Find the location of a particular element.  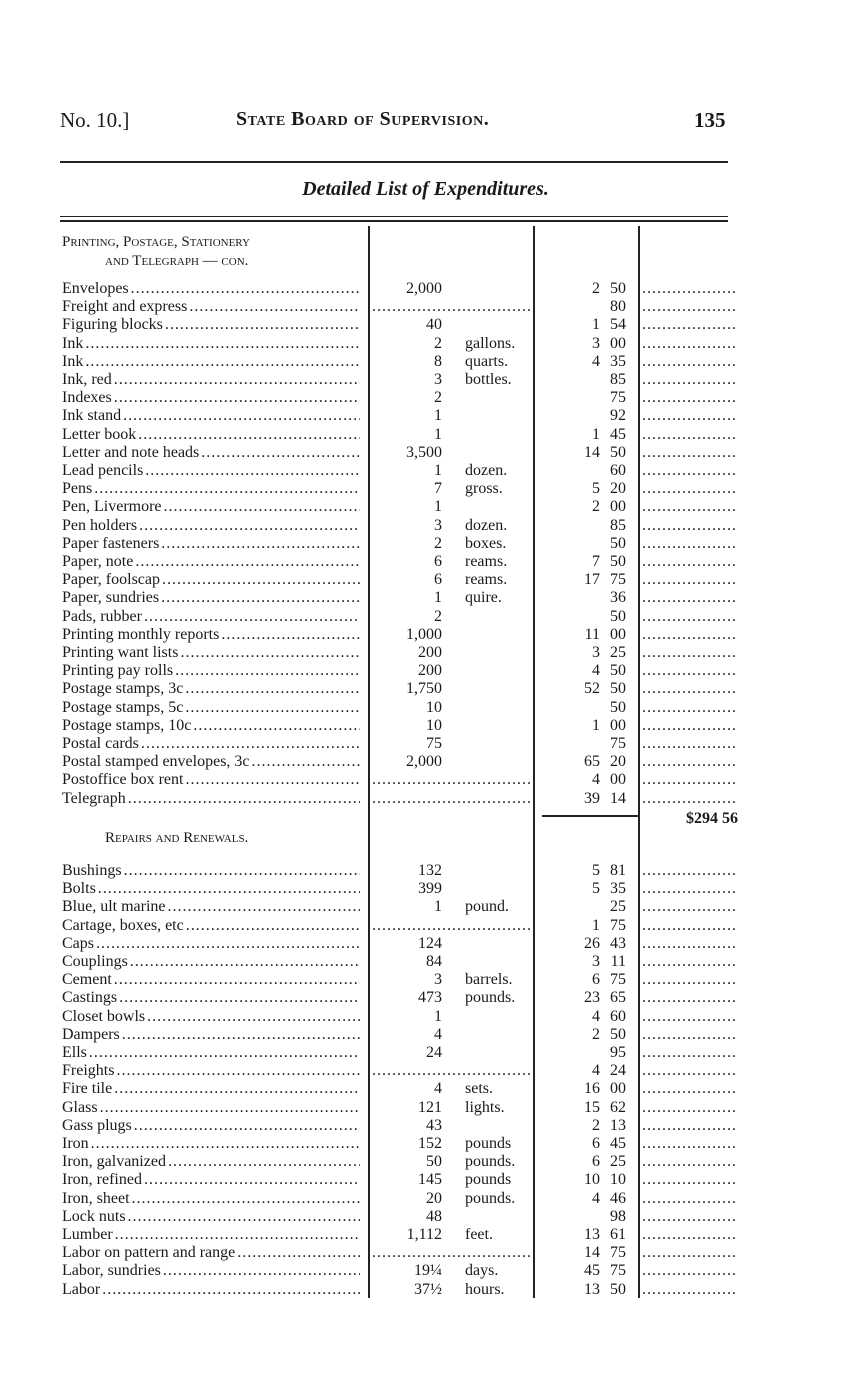

running-title: State Board of Supervision. is located at coordinates (363, 119).